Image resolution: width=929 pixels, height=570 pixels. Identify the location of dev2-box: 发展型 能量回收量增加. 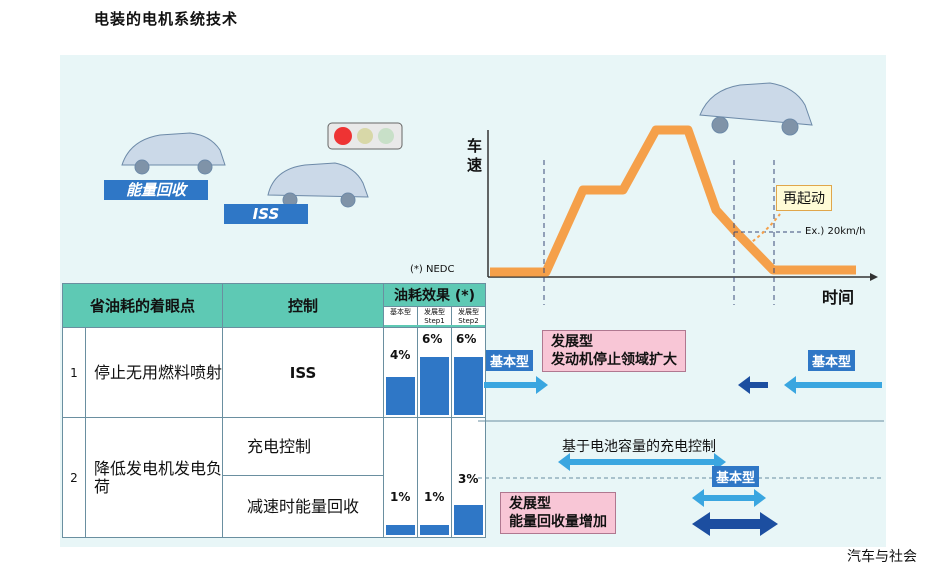
(558, 513).